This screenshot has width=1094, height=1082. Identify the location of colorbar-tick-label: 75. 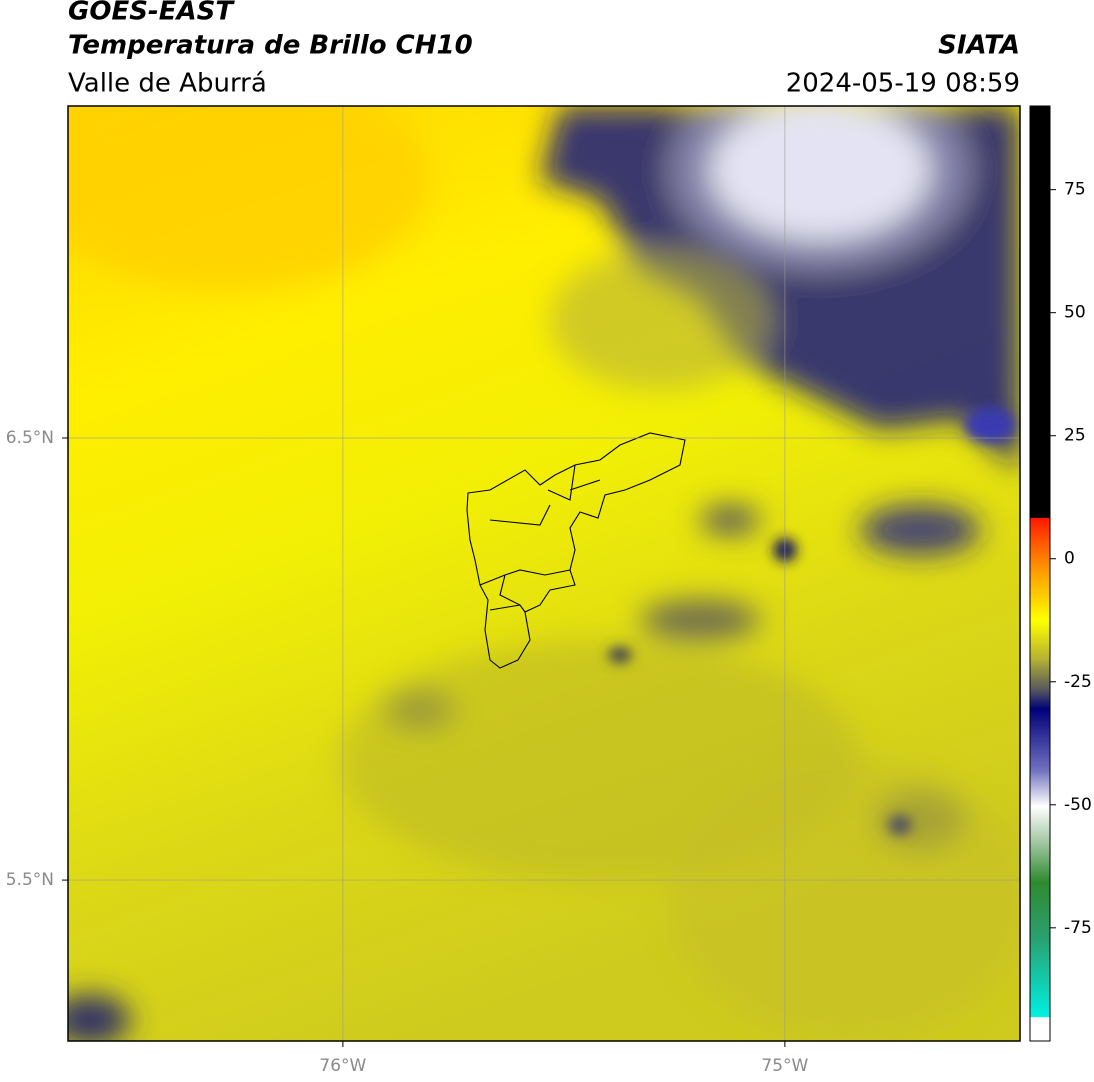
(1075, 190).